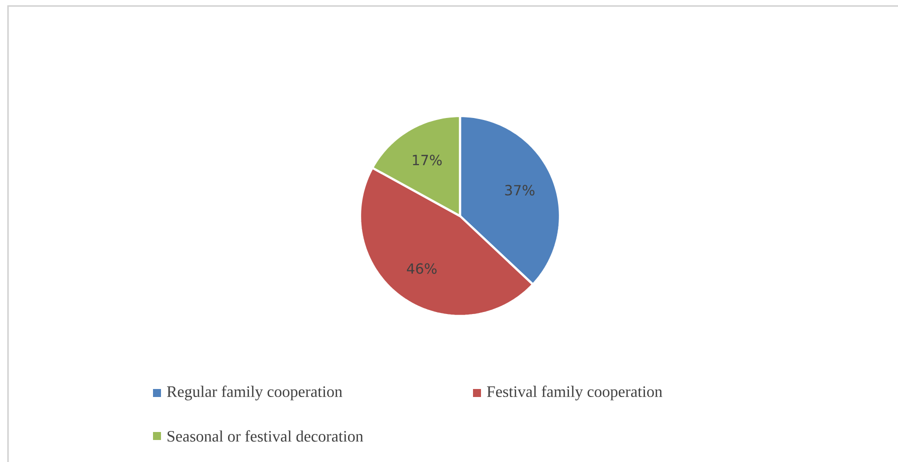  I want to click on data-label: 37%, so click(519, 190).